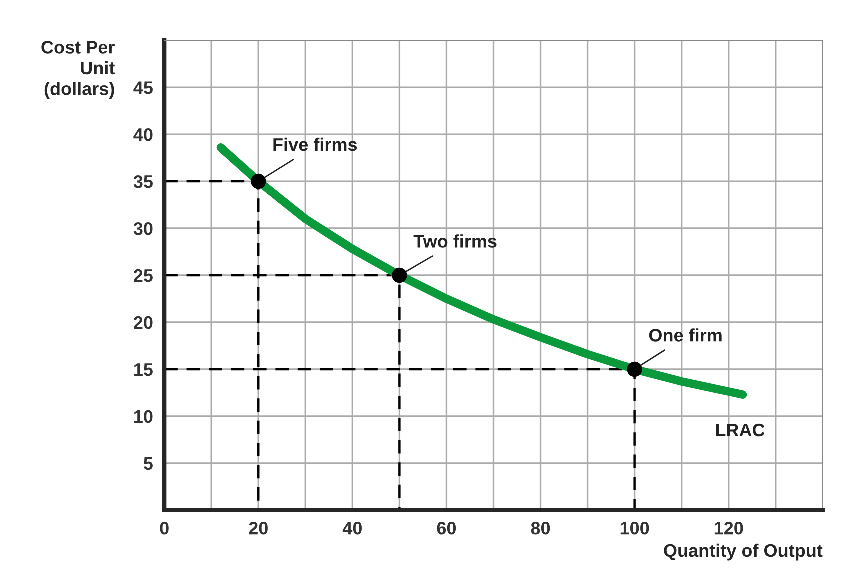 The height and width of the screenshot is (580, 844). What do you see at coordinates (446, 528) in the screenshot?
I see `x-tick-label: 60` at bounding box center [446, 528].